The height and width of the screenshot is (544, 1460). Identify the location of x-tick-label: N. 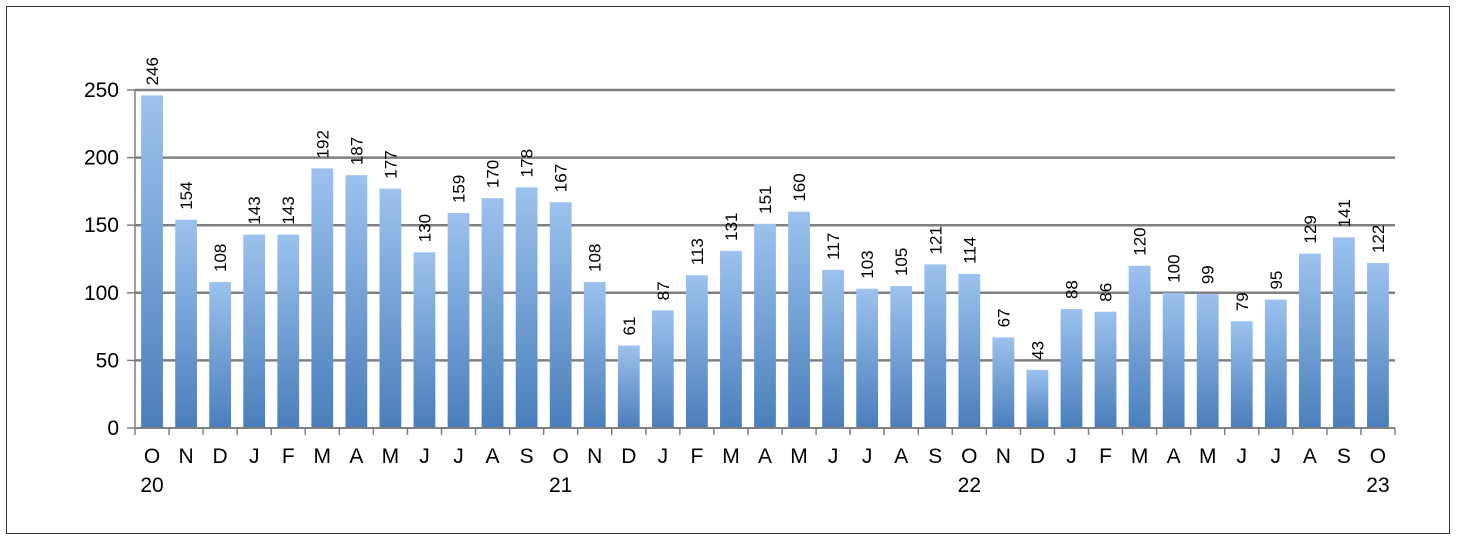
(1003, 456).